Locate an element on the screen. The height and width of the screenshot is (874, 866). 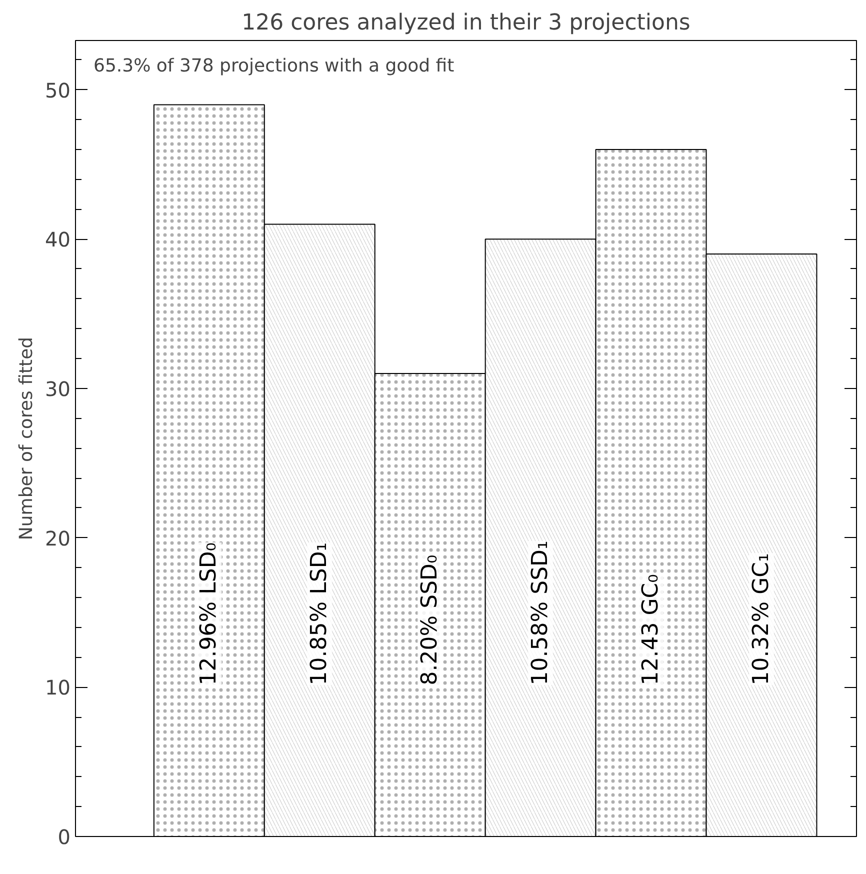
y-tick-label: 0 is located at coordinates (64, 837).